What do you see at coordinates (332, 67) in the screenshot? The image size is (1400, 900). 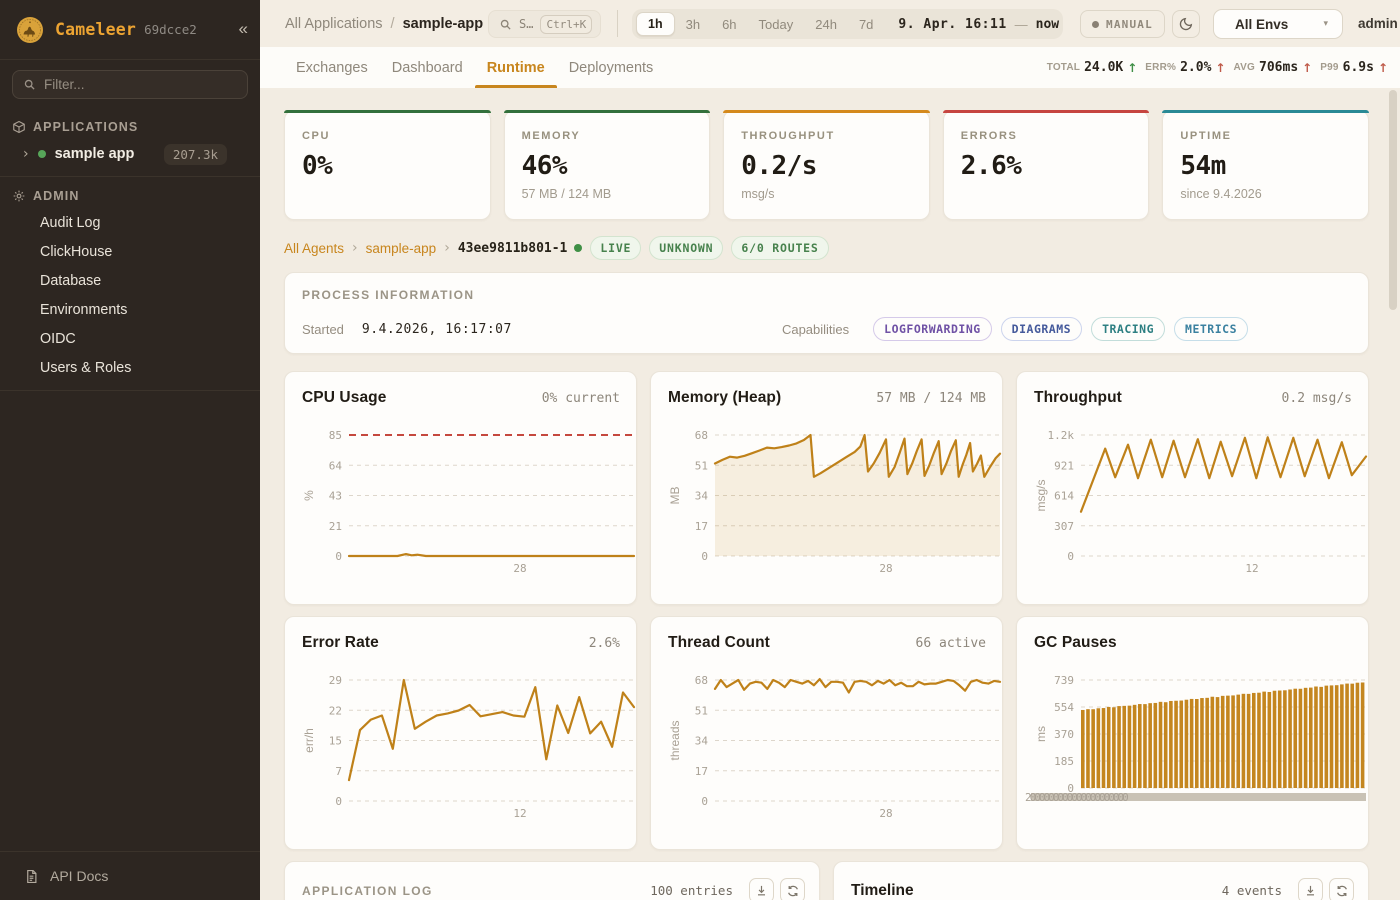 I see `tab-exchanges: Exchanges` at bounding box center [332, 67].